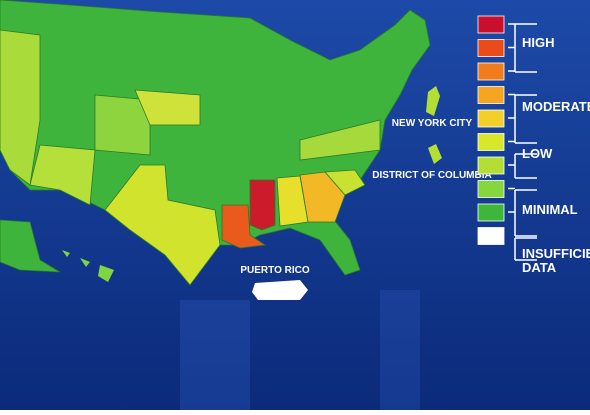  Describe the element at coordinates (432, 123) in the screenshot. I see `nyc-label: NEW YORK CITY` at that location.